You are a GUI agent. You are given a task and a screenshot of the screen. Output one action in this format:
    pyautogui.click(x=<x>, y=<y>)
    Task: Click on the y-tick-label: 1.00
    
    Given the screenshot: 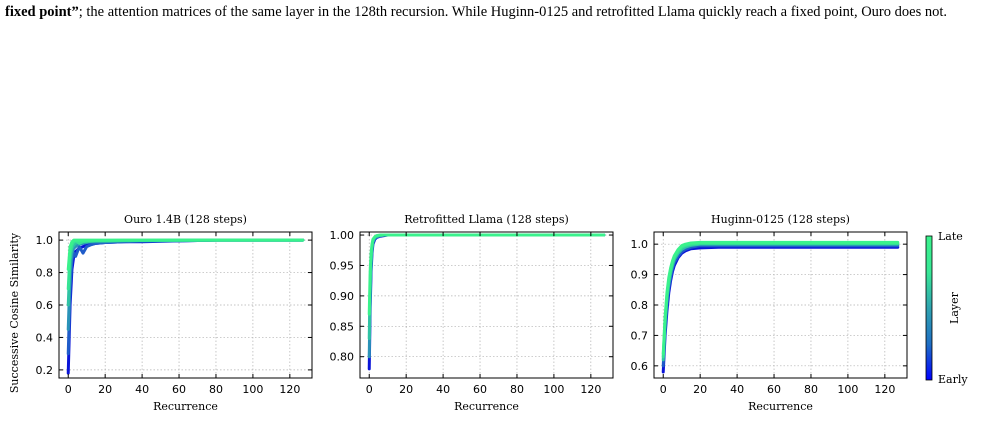 What is the action you would take?
    pyautogui.click(x=342, y=235)
    